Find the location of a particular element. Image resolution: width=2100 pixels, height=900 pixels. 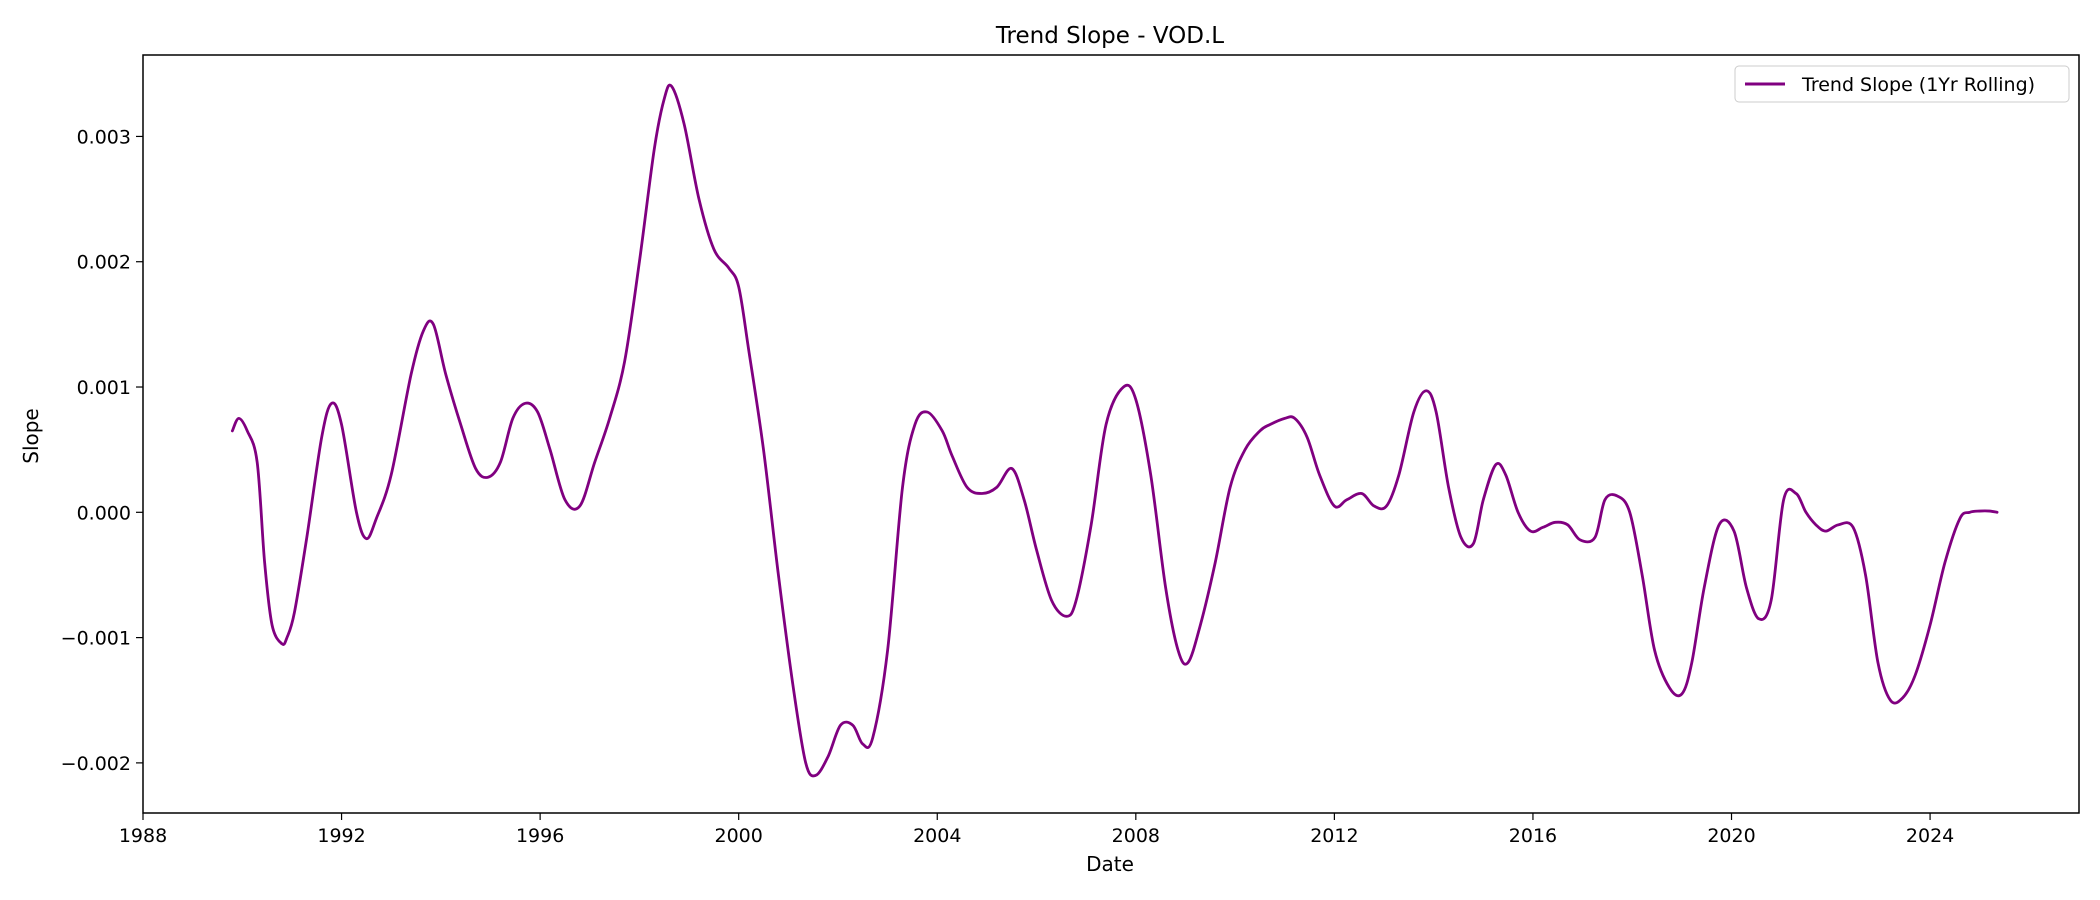

x-axis-title: Date is located at coordinates (1110, 864).